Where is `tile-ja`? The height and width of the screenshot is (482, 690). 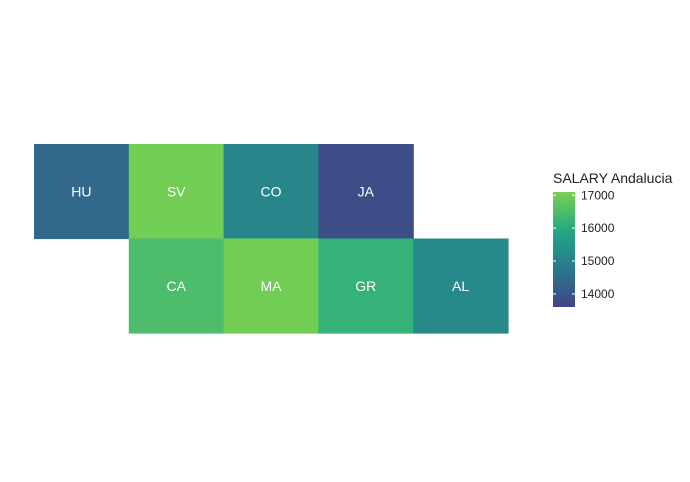 tile-ja is located at coordinates (366, 192).